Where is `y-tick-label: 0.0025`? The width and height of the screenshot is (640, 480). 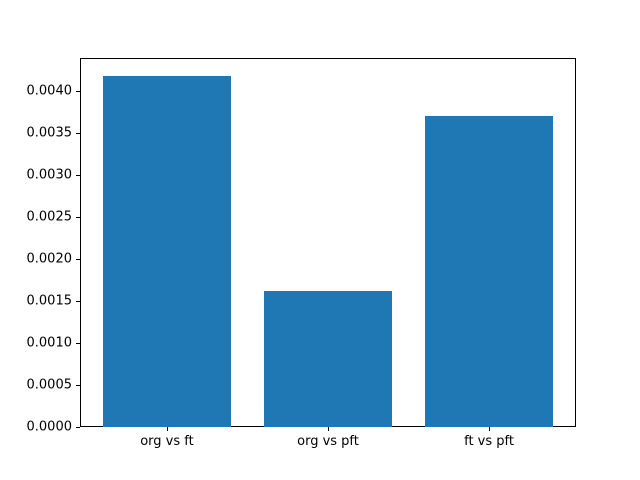 y-tick-label: 0.0025 is located at coordinates (49, 217).